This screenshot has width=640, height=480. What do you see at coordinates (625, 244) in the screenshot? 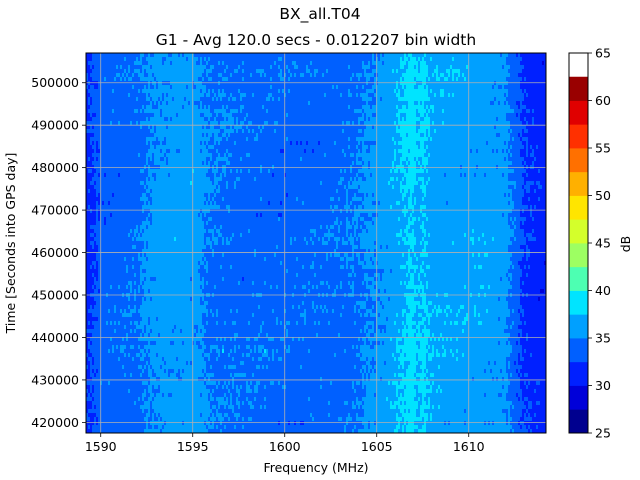
I see `colorbar-label: dB` at bounding box center [625, 244].